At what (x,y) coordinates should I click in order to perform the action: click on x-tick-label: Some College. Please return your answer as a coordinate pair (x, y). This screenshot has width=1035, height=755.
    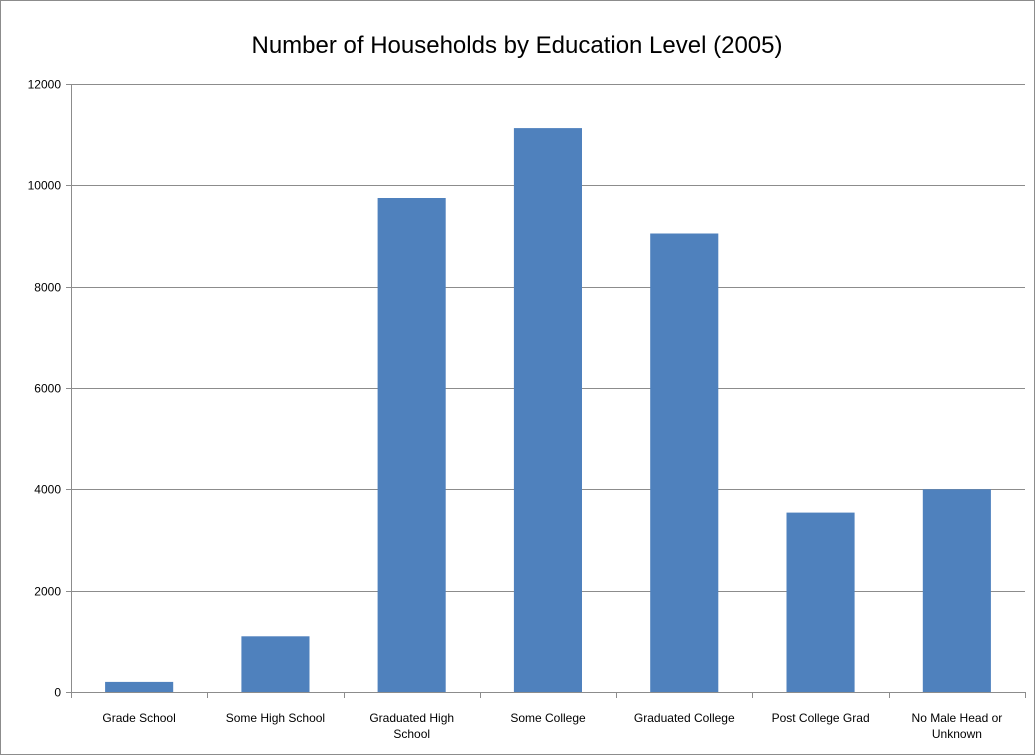
    Looking at the image, I should click on (548, 718).